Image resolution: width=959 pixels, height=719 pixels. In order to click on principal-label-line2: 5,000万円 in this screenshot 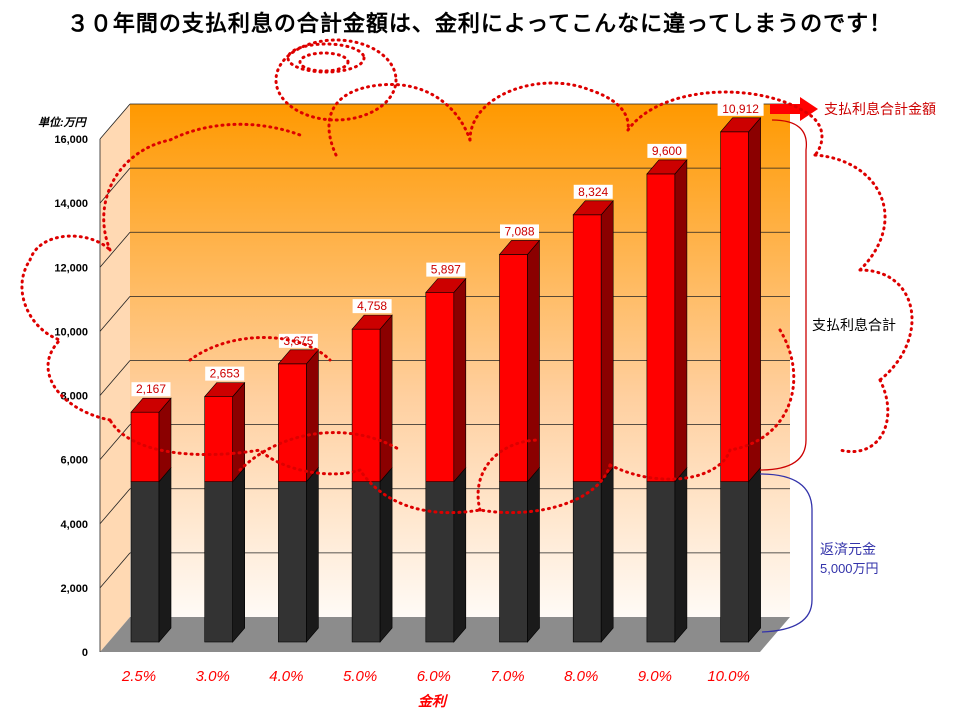, I will do `click(849, 568)`.